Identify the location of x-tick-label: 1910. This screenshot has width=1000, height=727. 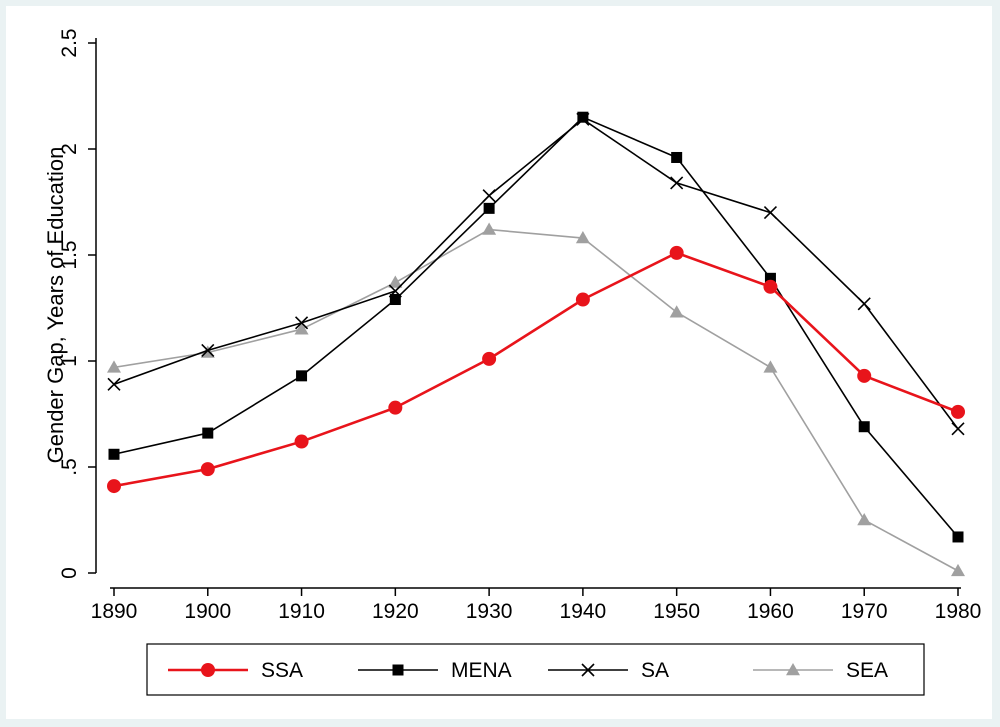
(301, 611).